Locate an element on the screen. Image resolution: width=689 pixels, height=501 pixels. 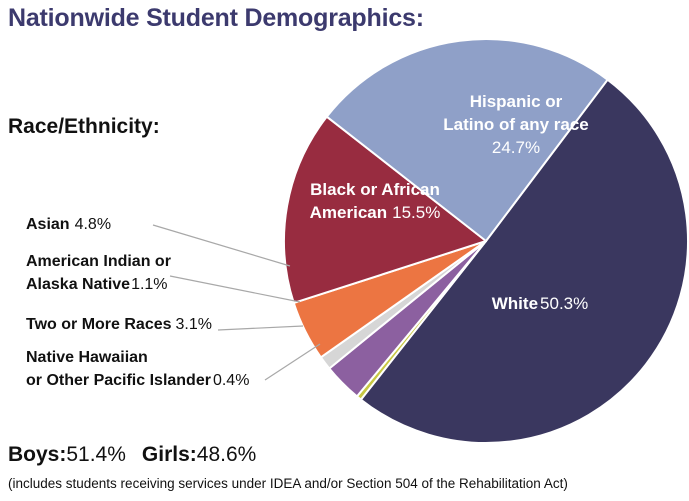
page-title: Nationwide Student Demographics: is located at coordinates (216, 18).